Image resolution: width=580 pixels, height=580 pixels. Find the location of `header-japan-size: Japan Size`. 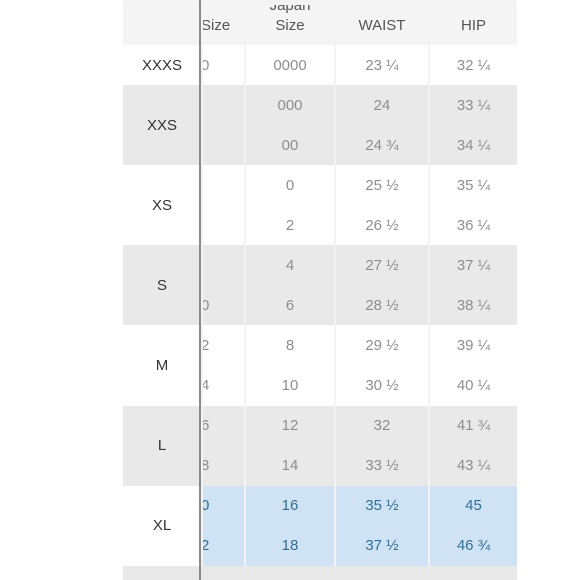

header-japan-size: Japan Size is located at coordinates (290, 25).